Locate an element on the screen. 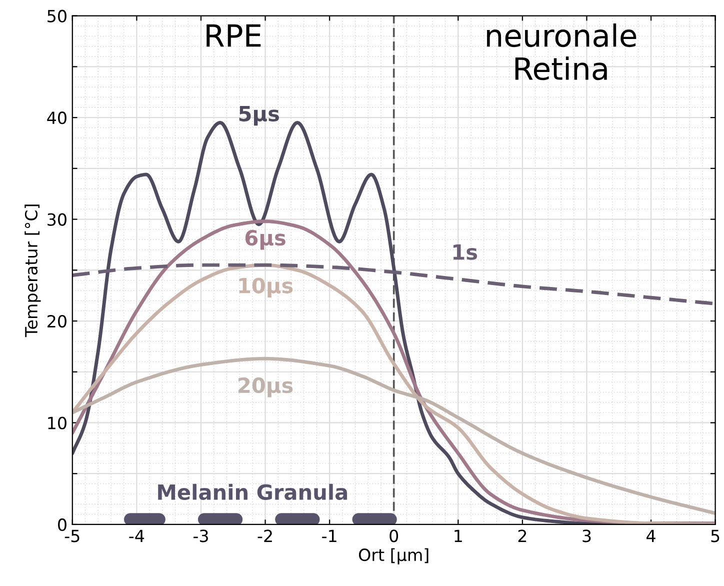 Image resolution: width=724 pixels, height=586 pixels. x-tick-label: -5 is located at coordinates (72, 536).